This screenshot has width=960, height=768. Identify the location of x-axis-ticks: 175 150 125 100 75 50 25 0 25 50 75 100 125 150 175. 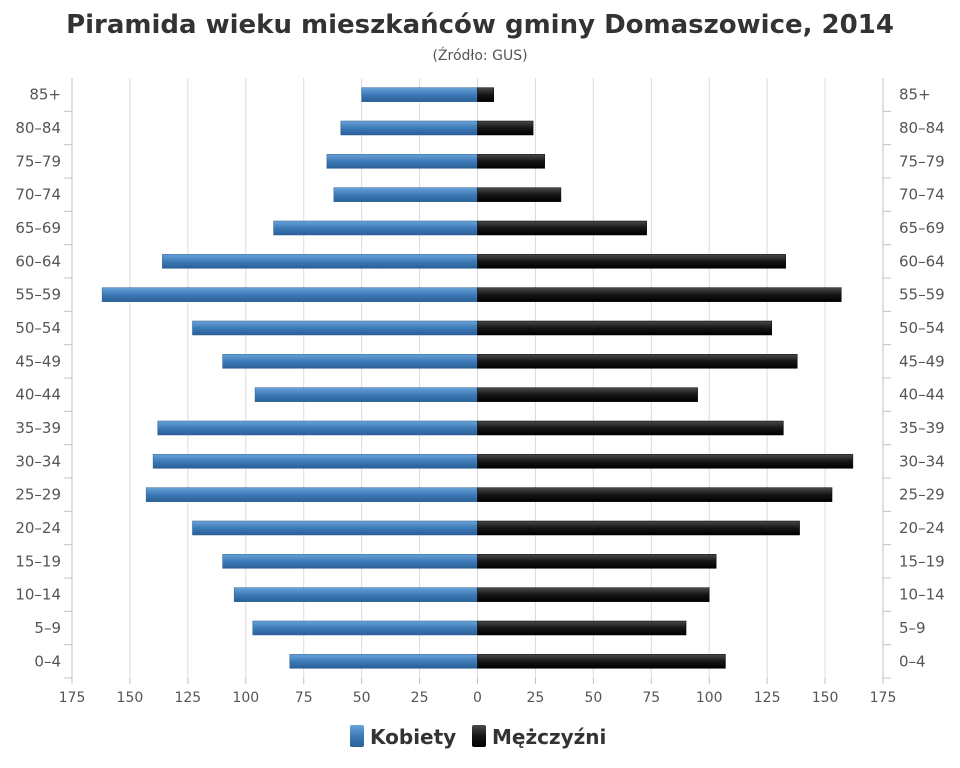
(478, 692).